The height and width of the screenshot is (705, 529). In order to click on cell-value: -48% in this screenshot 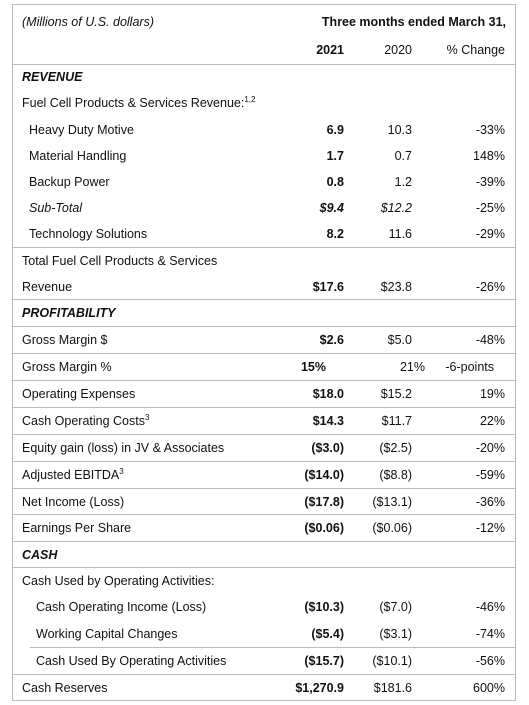, I will do `click(490, 340)`.